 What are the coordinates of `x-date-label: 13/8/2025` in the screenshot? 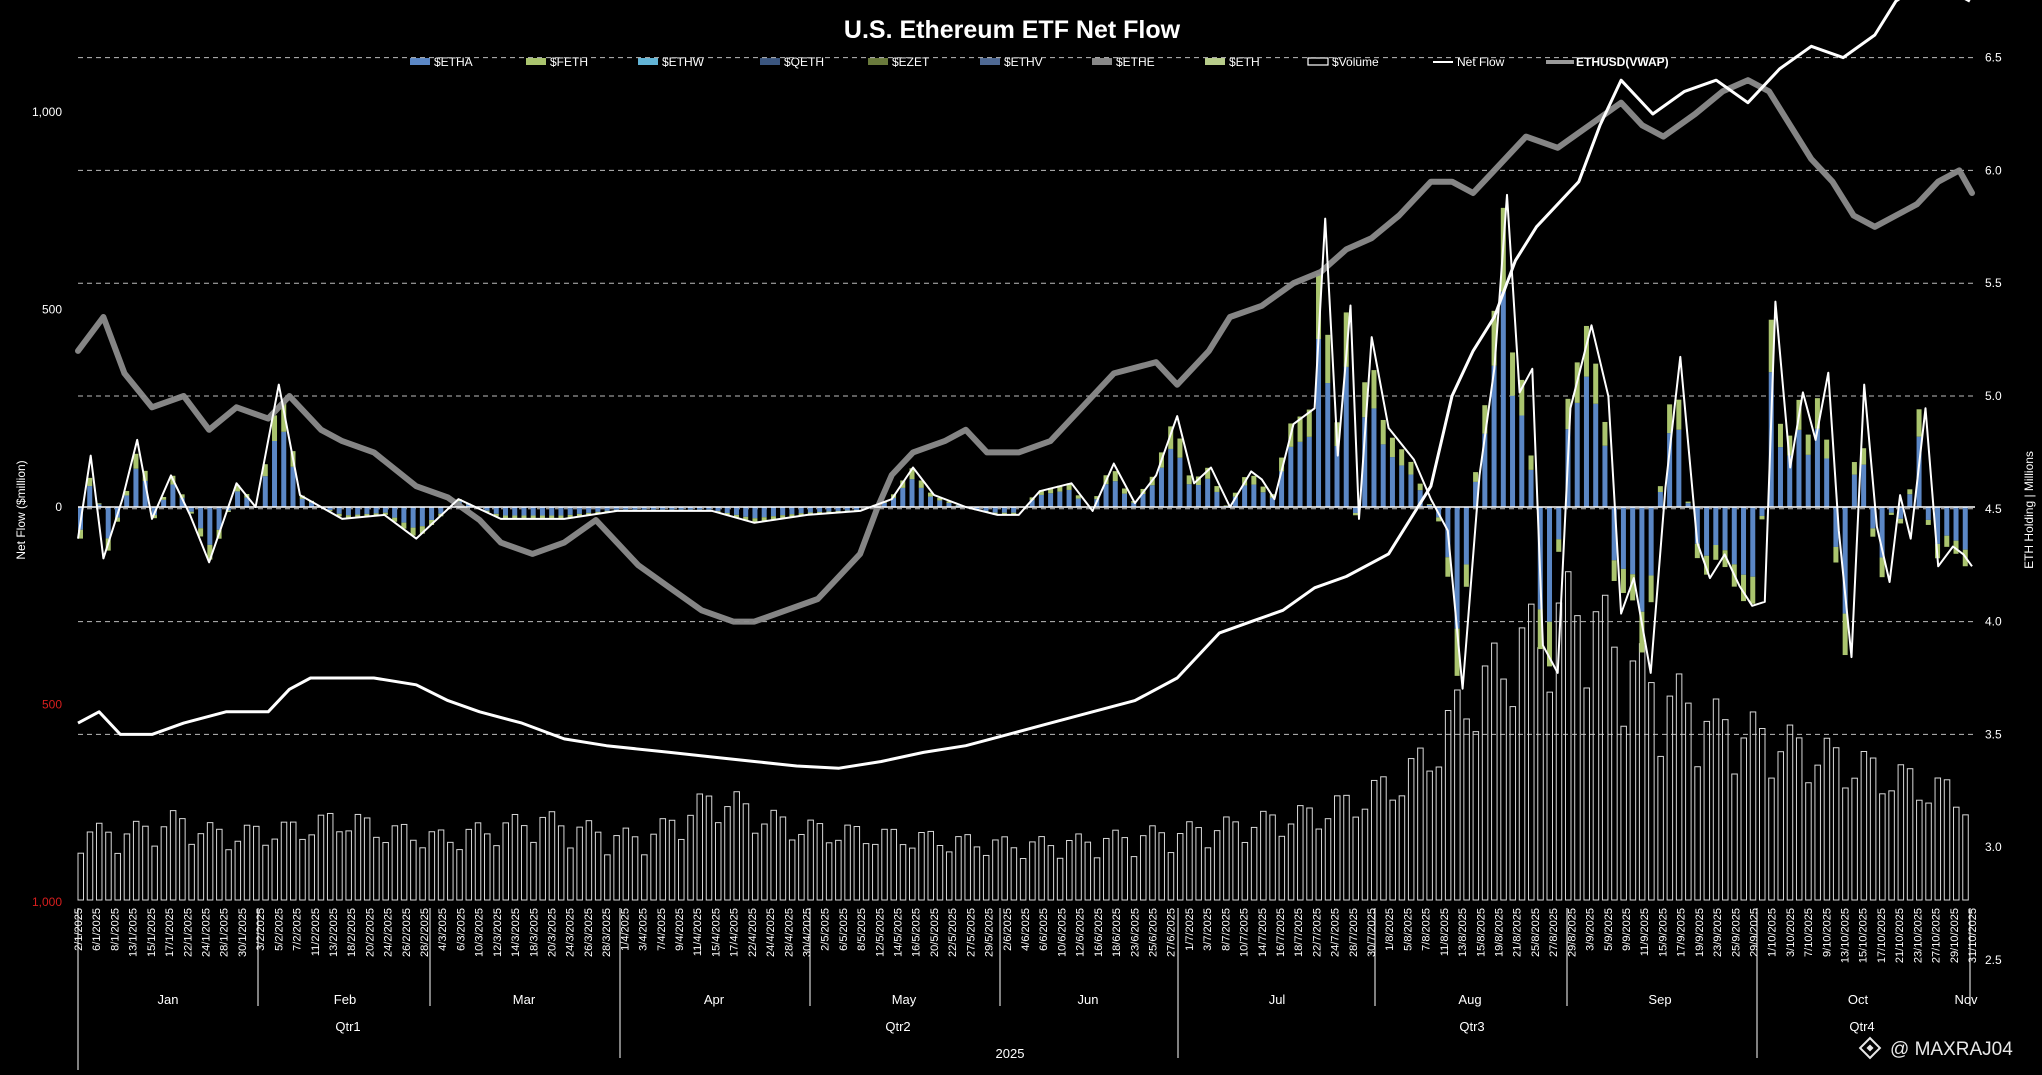 It's located at (1463, 932).